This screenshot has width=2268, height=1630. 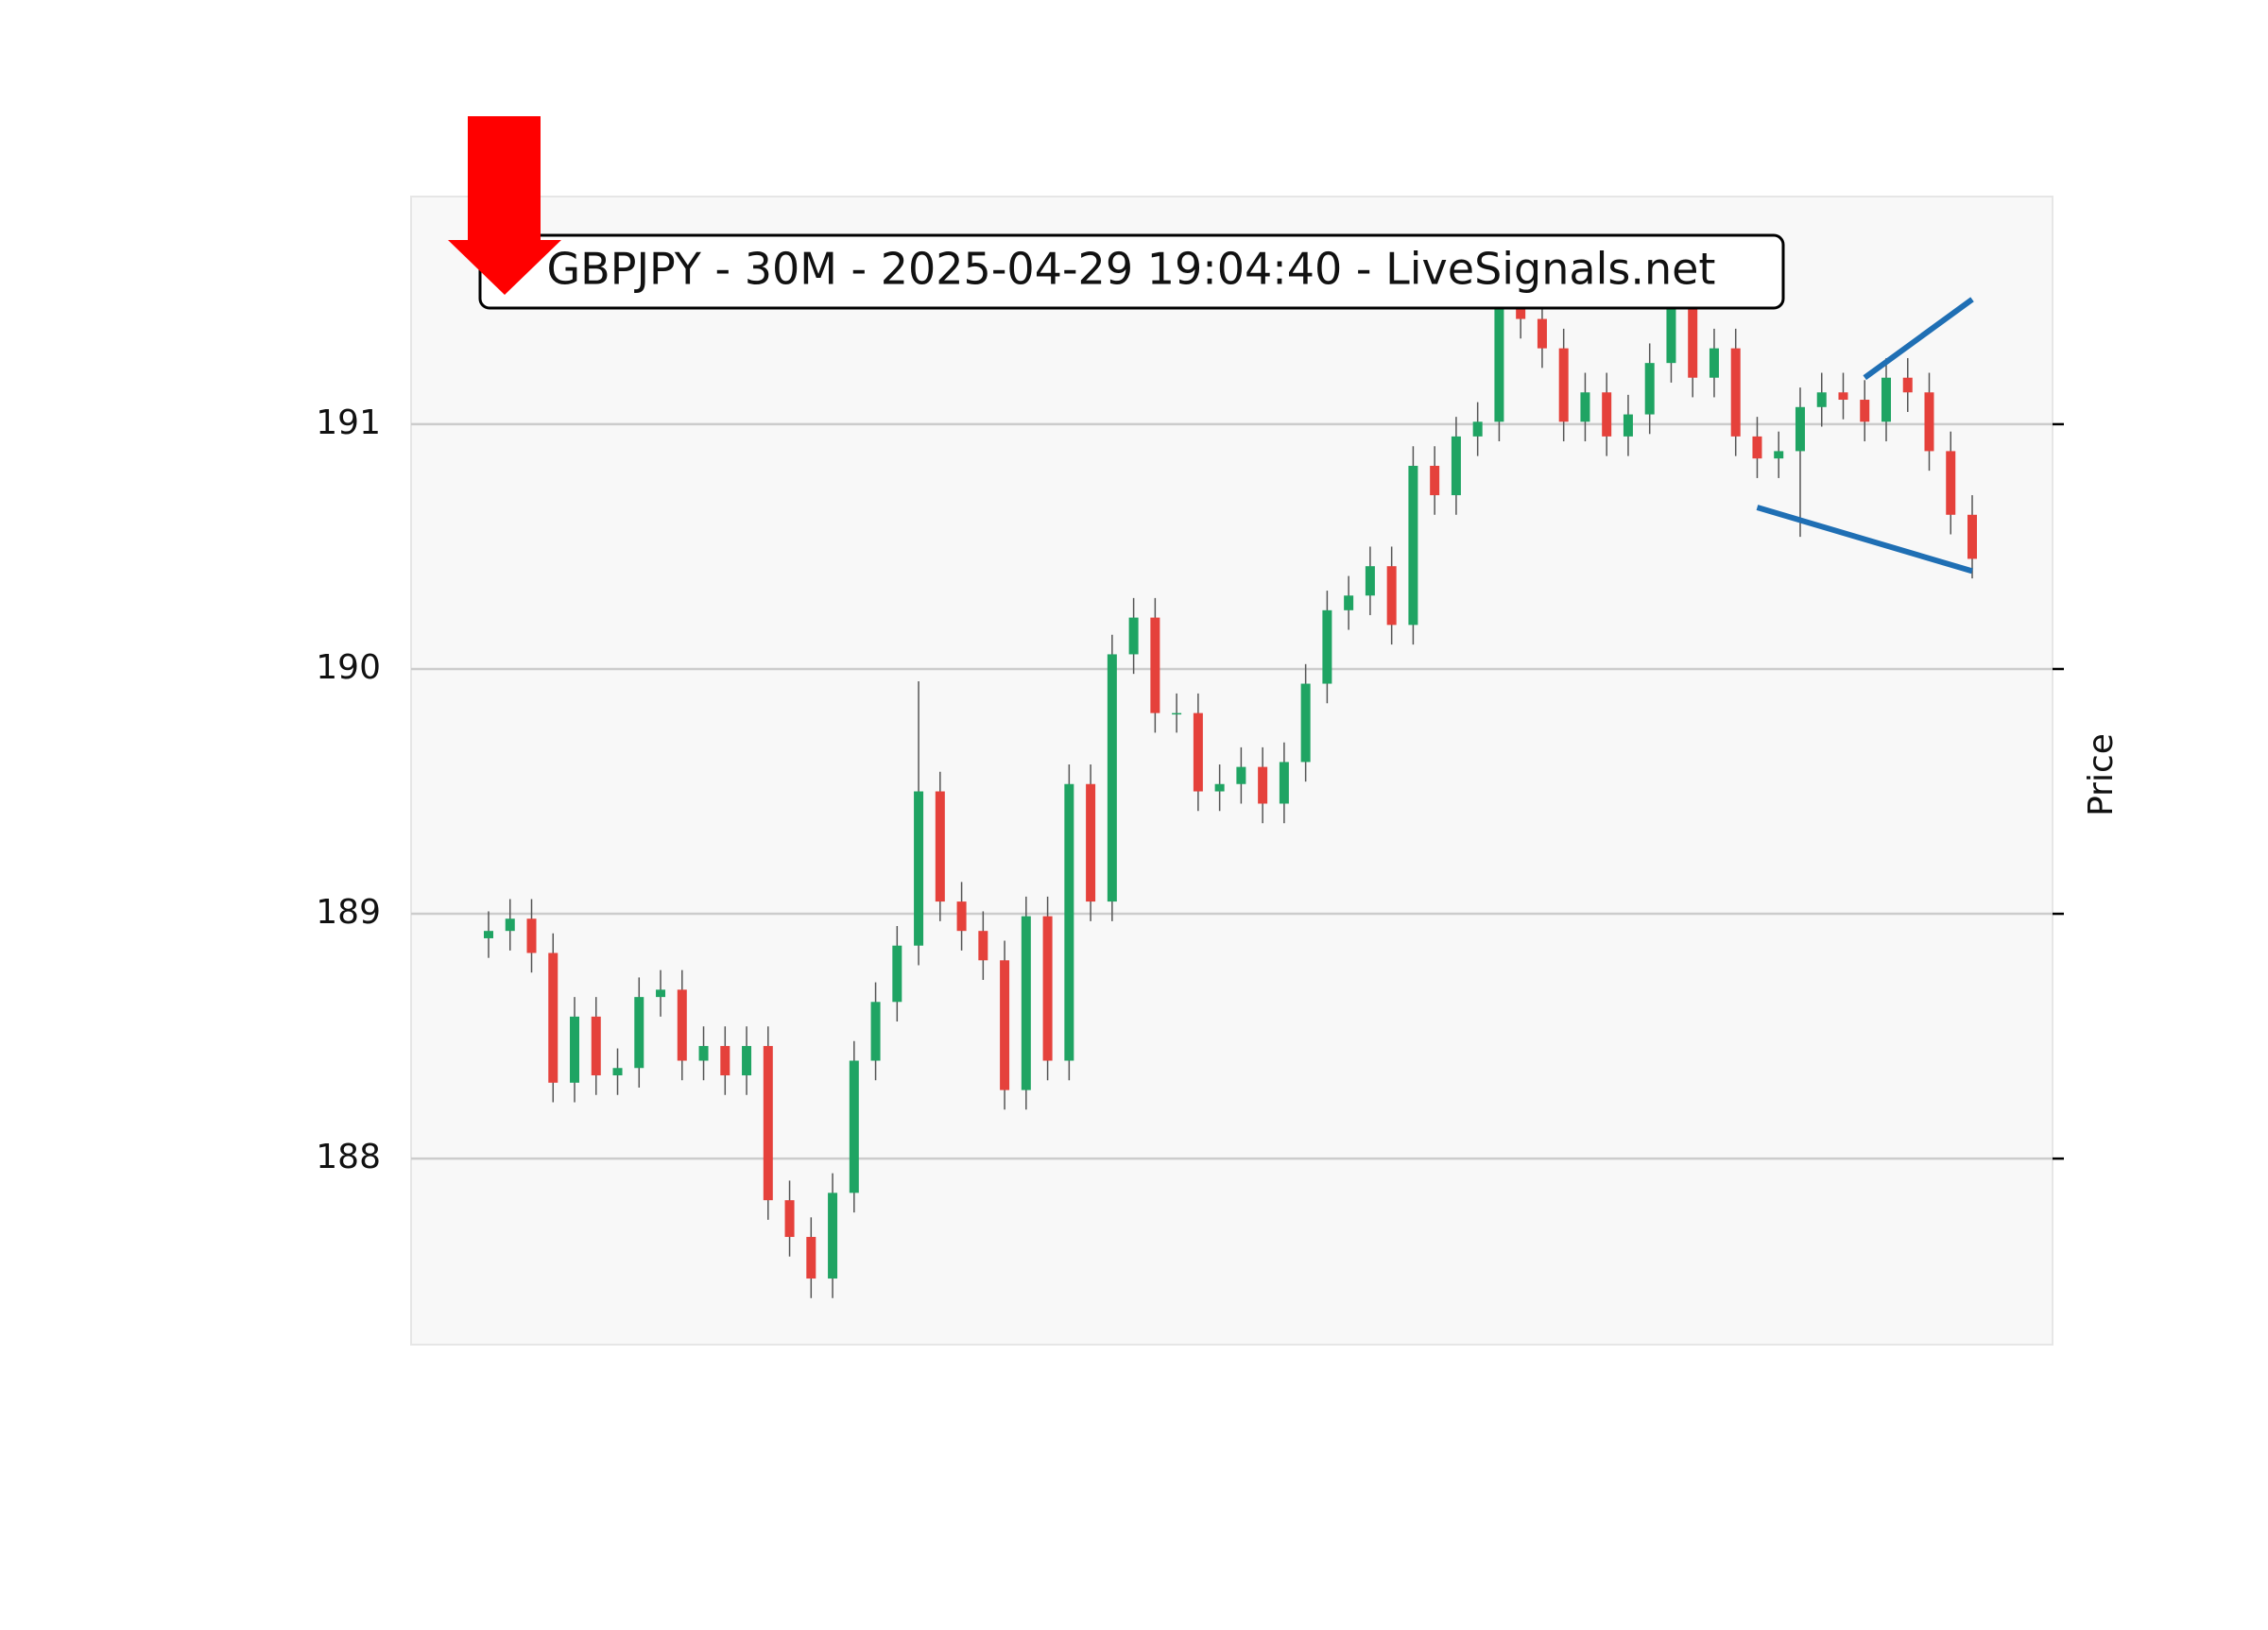 What do you see at coordinates (348, 423) in the screenshot?
I see `y-tick-label: 191` at bounding box center [348, 423].